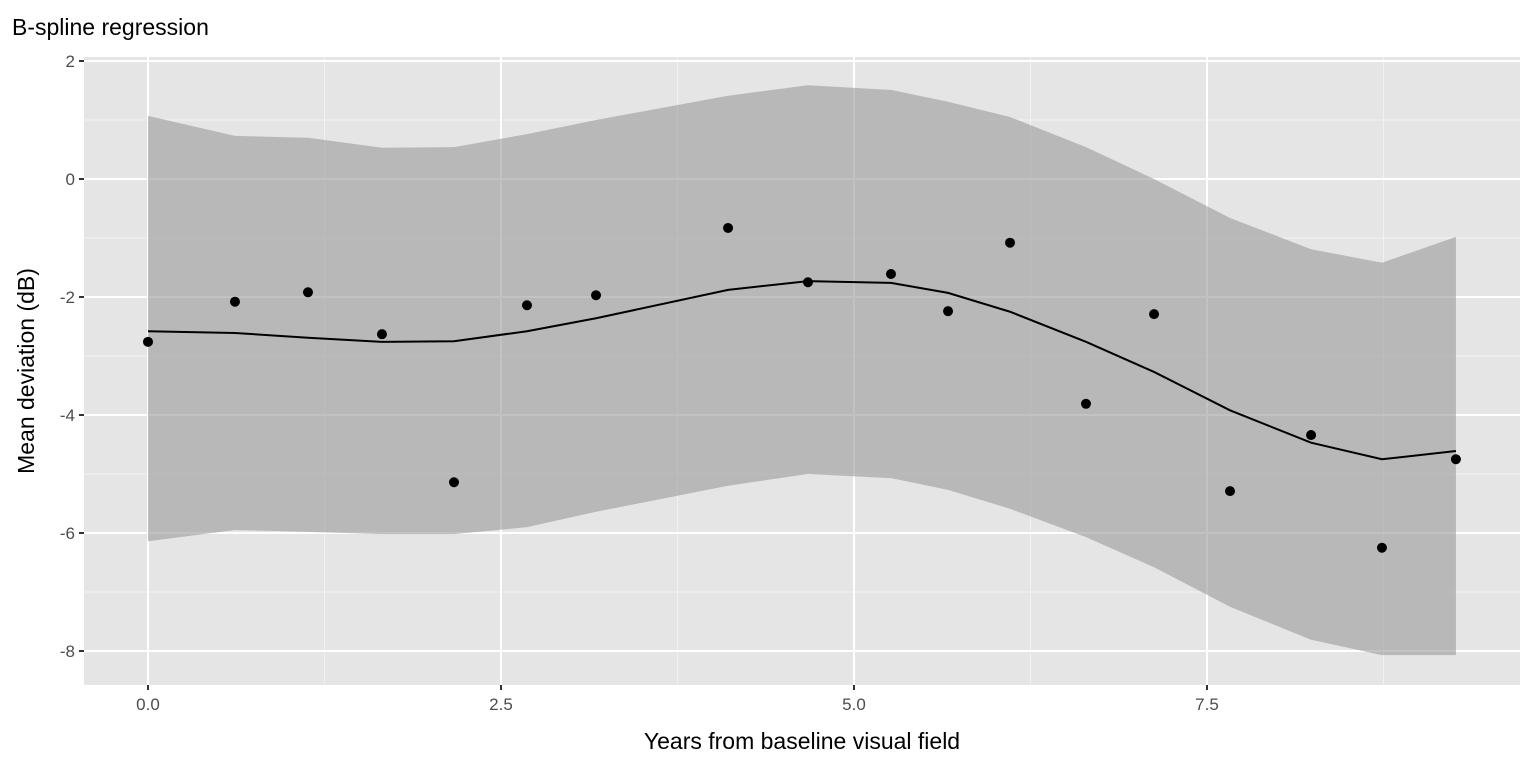 The width and height of the screenshot is (1536, 773). What do you see at coordinates (70, 61) in the screenshot?
I see `y-tick-label: 2` at bounding box center [70, 61].